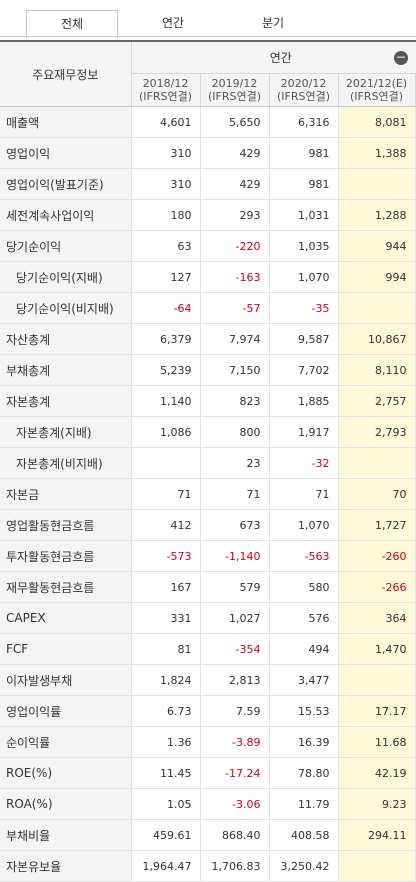 This screenshot has height=882, width=416. Describe the element at coordinates (304, 122) in the screenshot. I see `value-cell: 6,316` at that location.